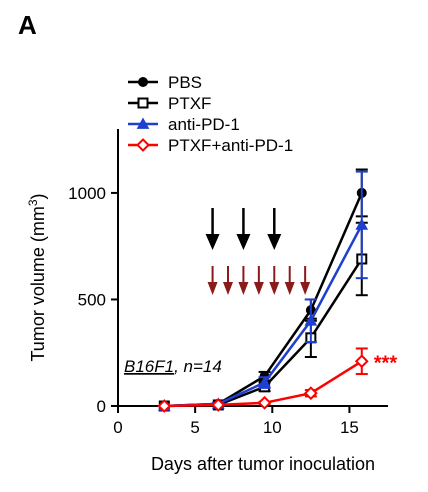 The image size is (428, 492). I want to click on panel-label: A, so click(27, 25).